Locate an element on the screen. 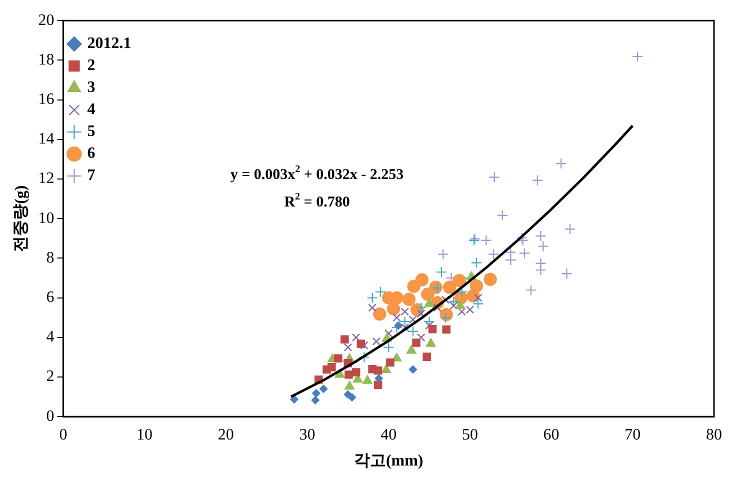  legend-label: 6 is located at coordinates (91, 153).